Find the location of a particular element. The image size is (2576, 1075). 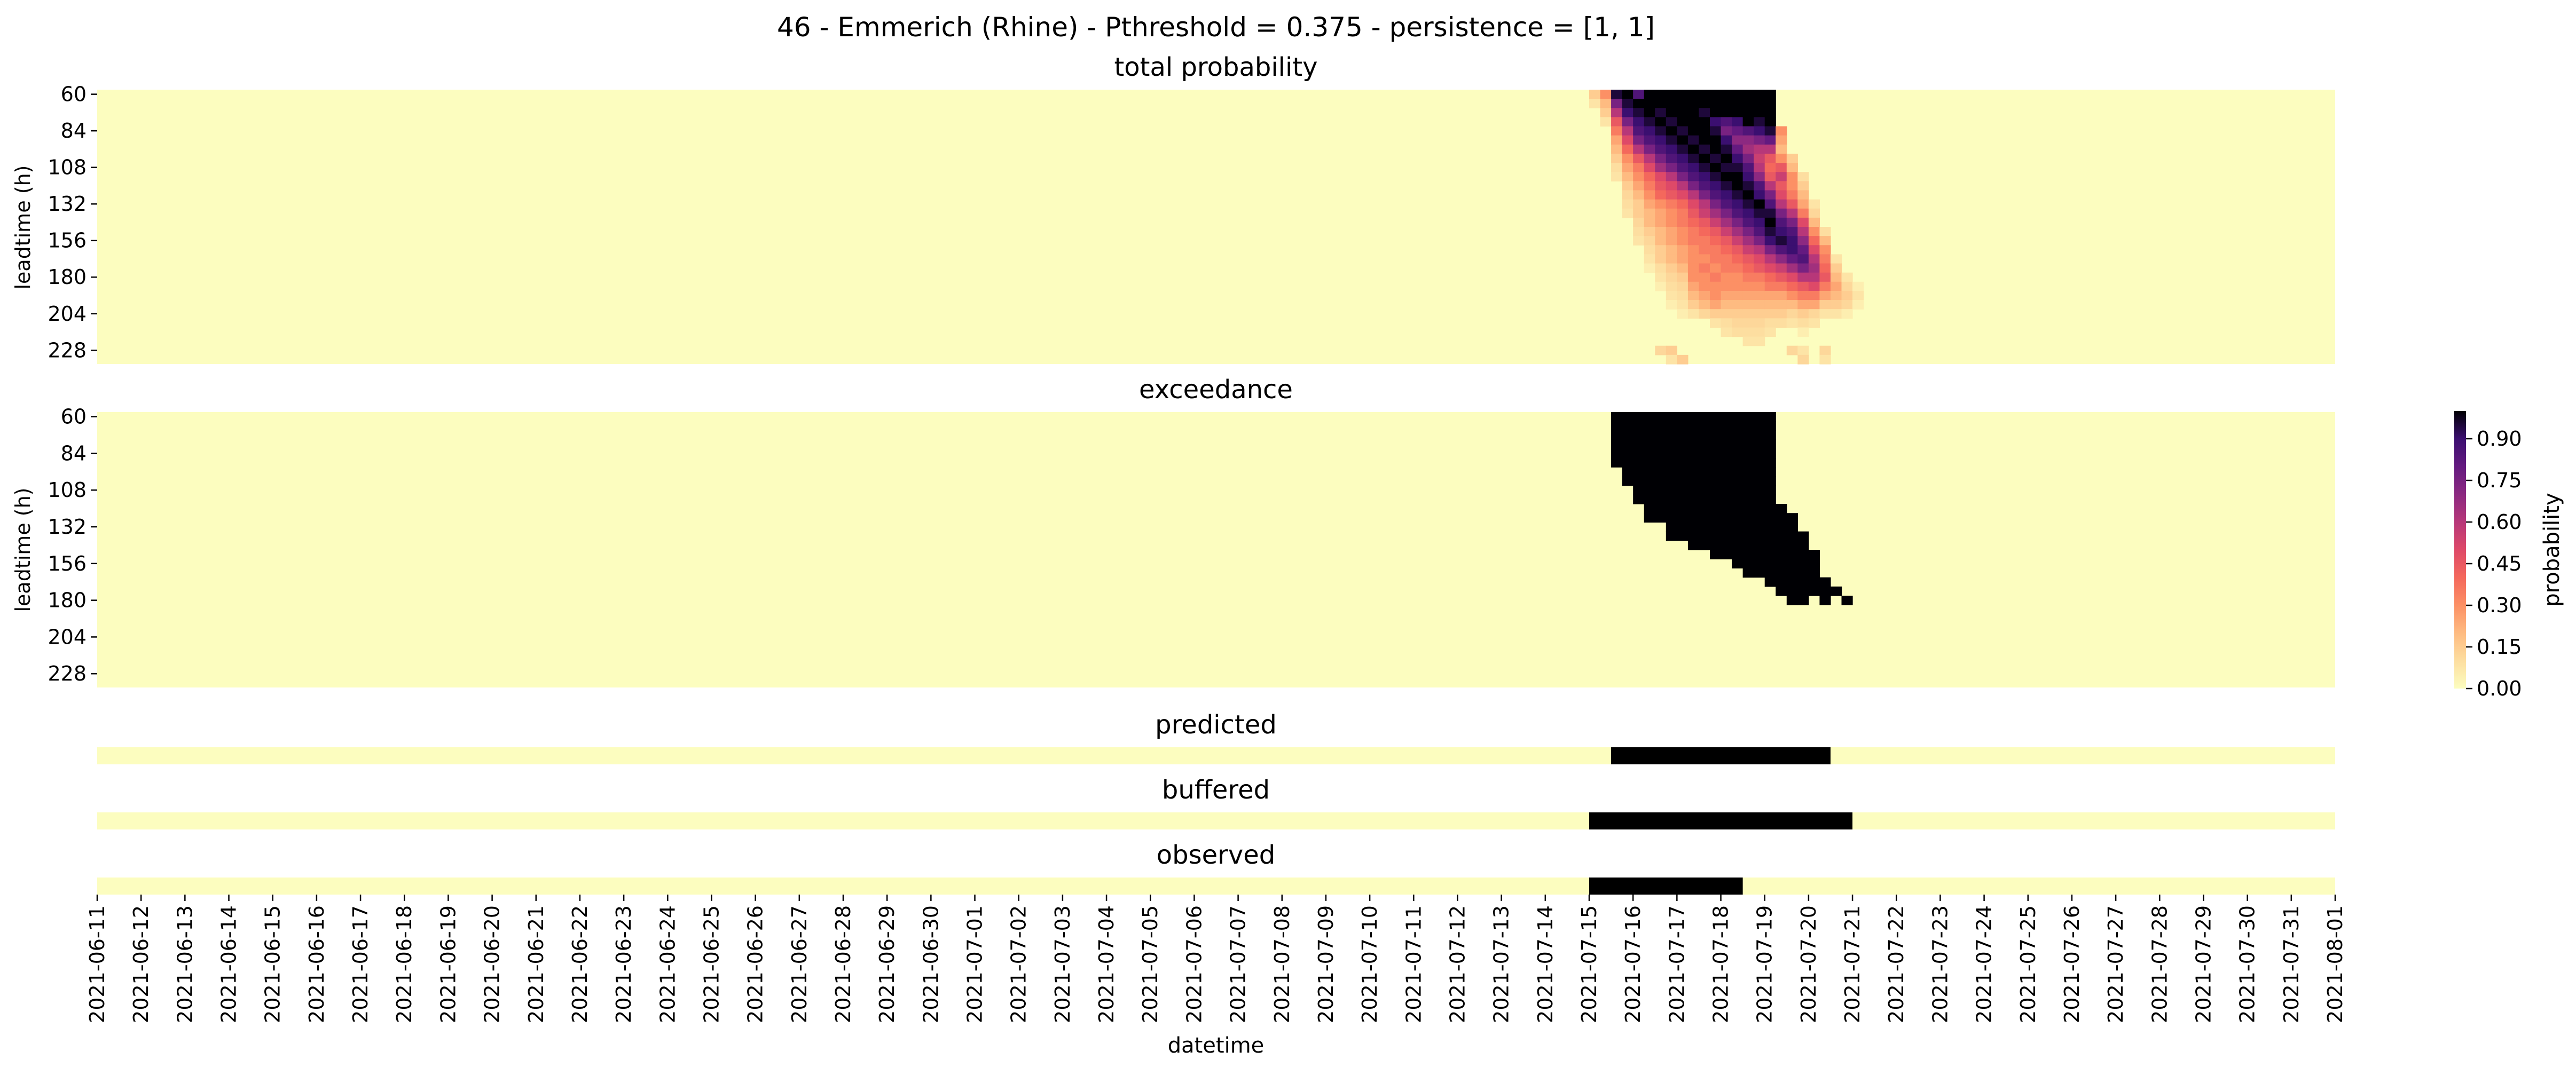

x-tick-label: 2021-07-13 is located at coordinates (1501, 964).